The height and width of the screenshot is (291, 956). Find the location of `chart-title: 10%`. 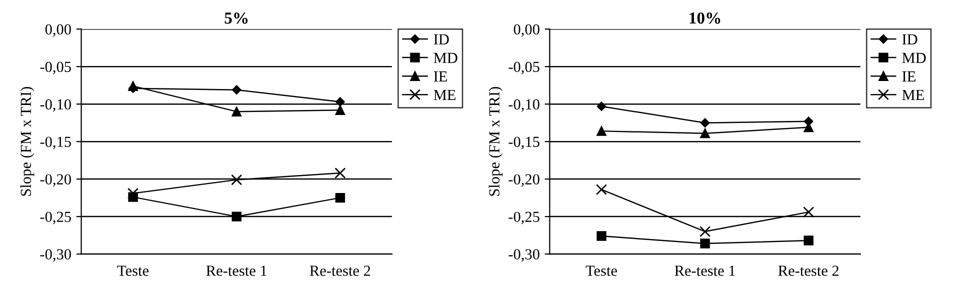

chart-title: 10% is located at coordinates (705, 18).